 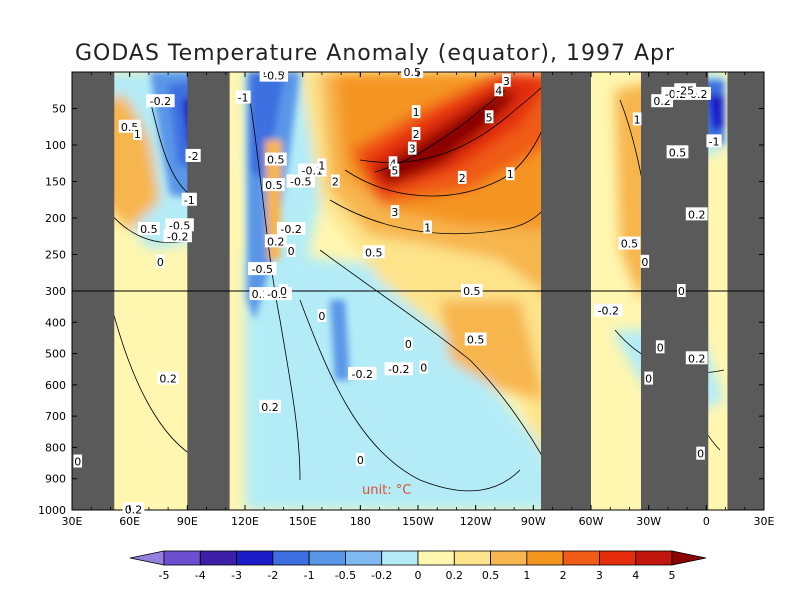 What do you see at coordinates (591, 521) in the screenshot?
I see `x-tick-label: 60W` at bounding box center [591, 521].